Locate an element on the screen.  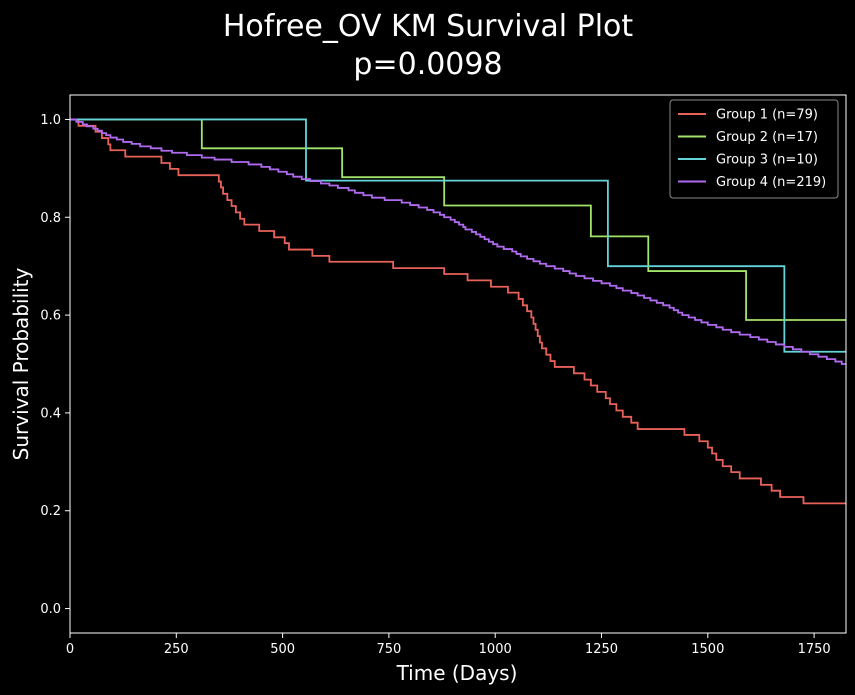
y-tick-label: 0.0 is located at coordinates (50, 609).